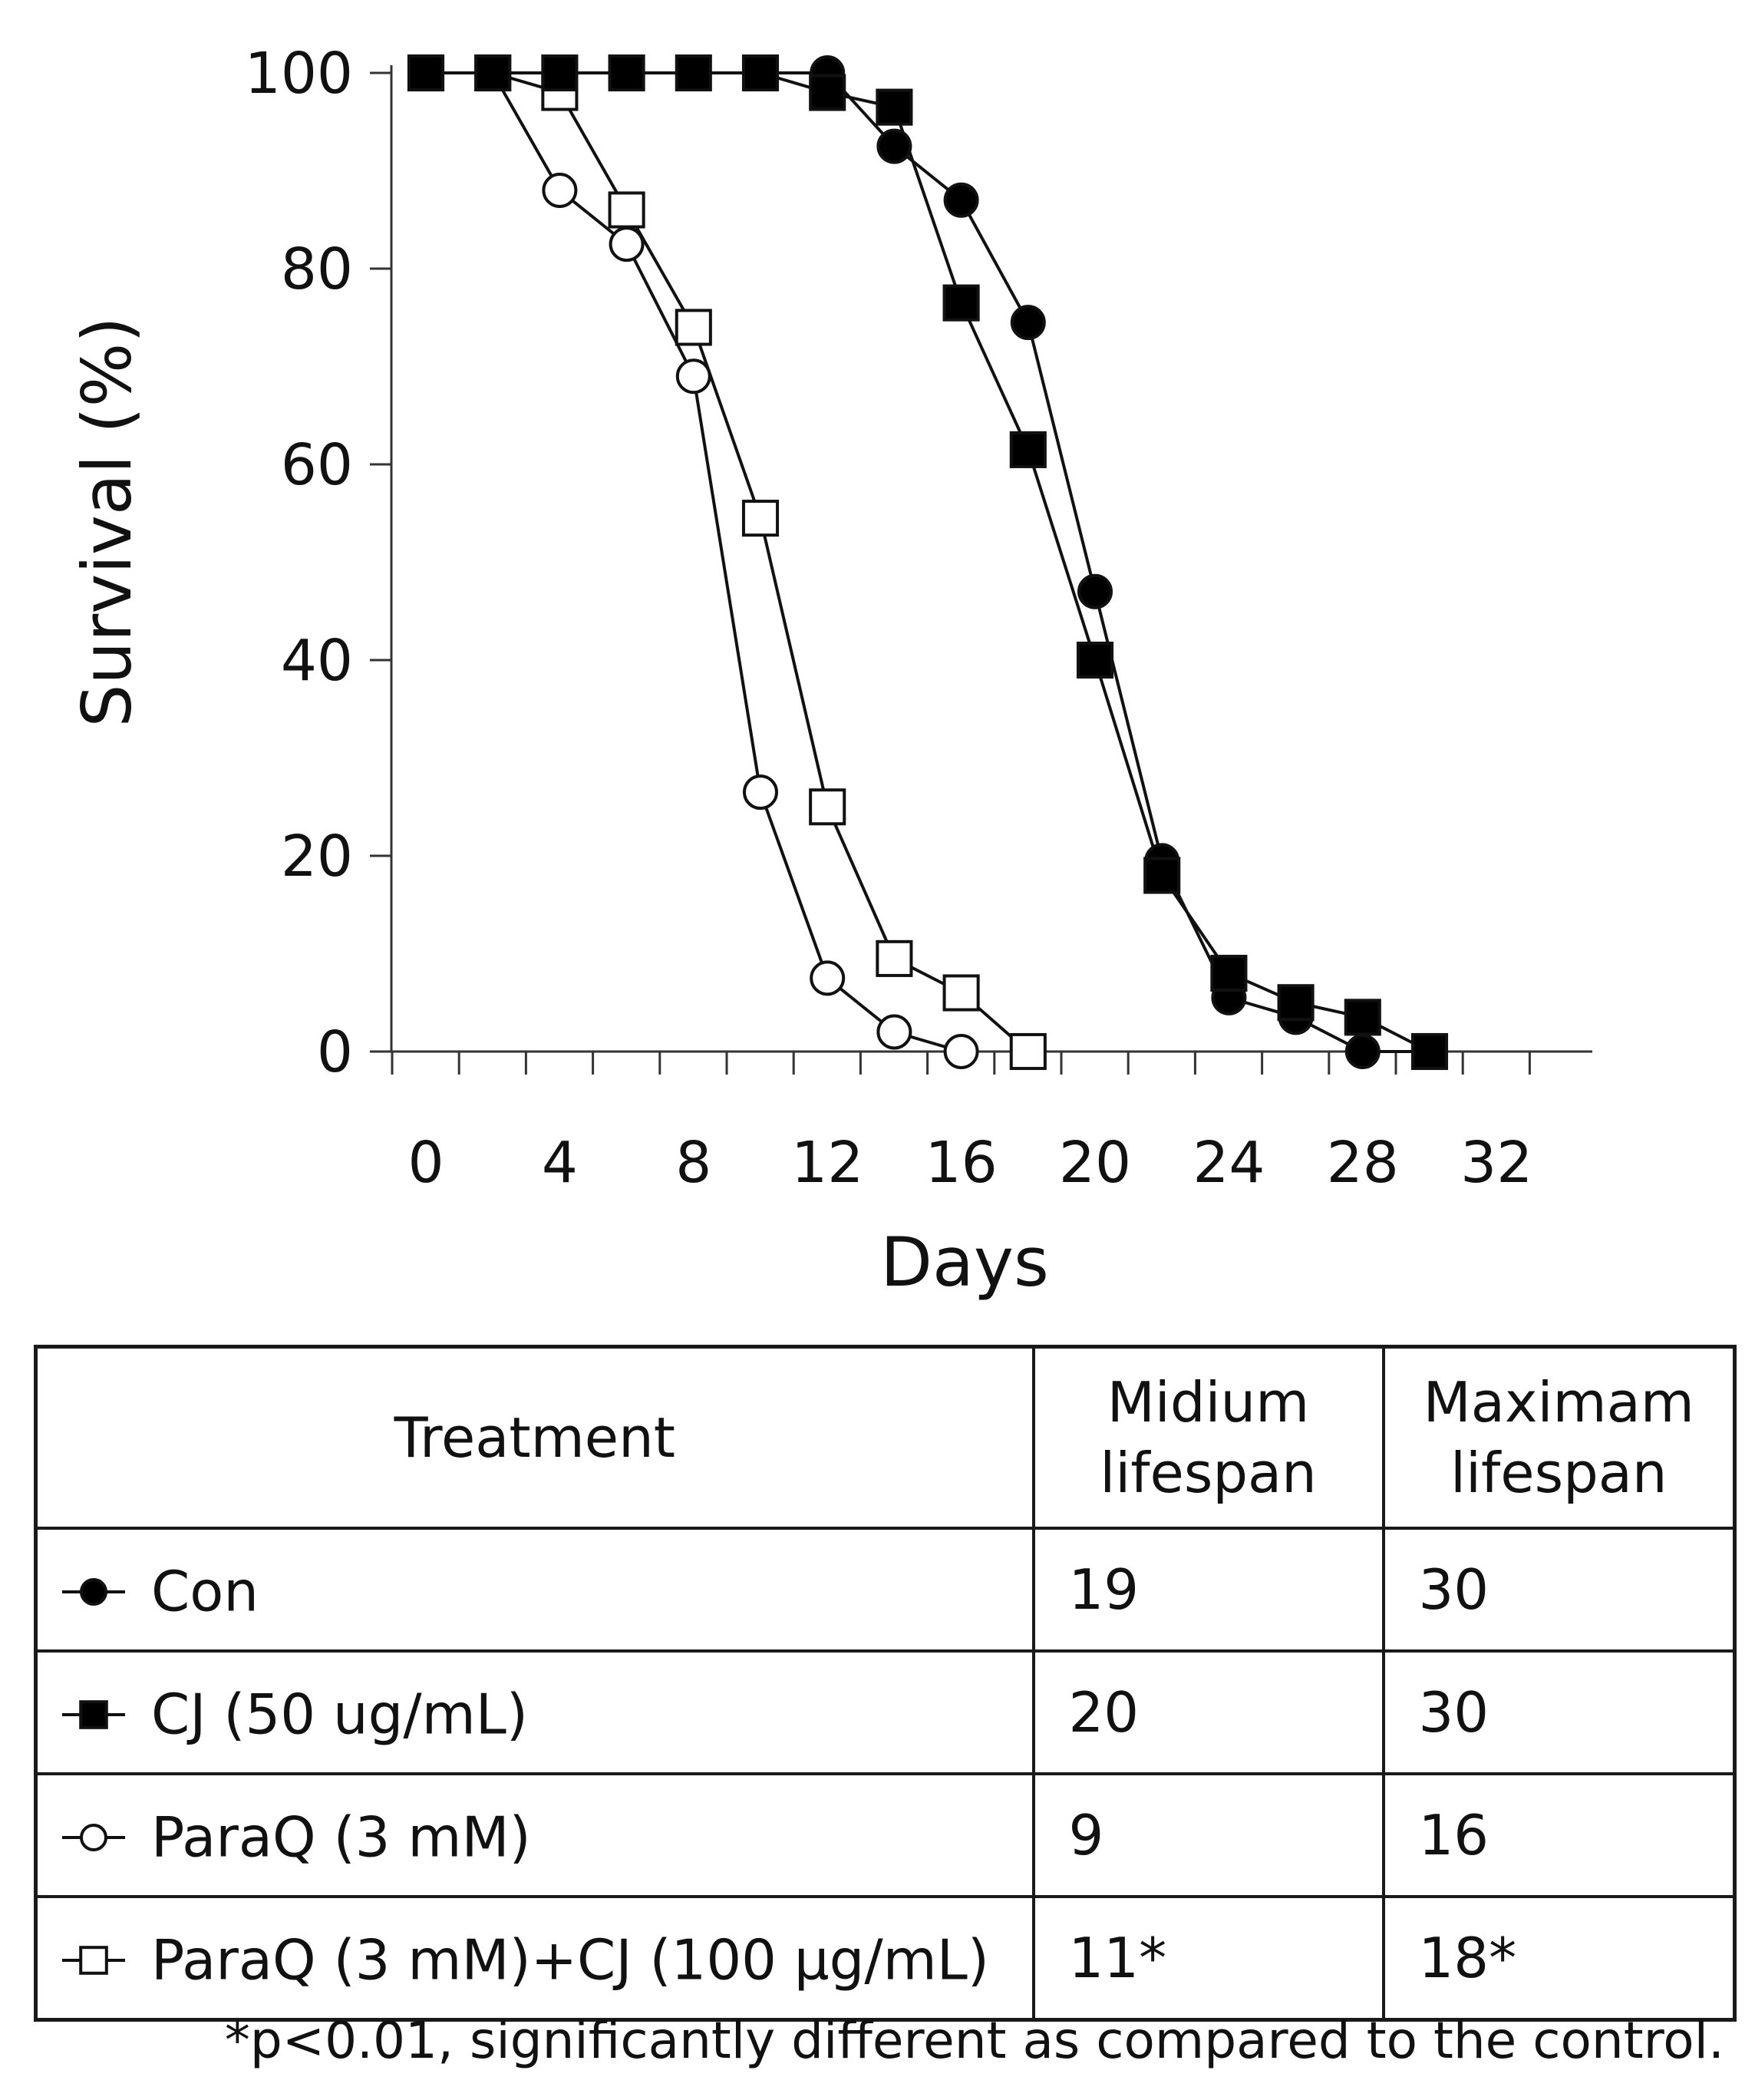  I want to click on median-lifespan-cell: 9, so click(1208, 1835).